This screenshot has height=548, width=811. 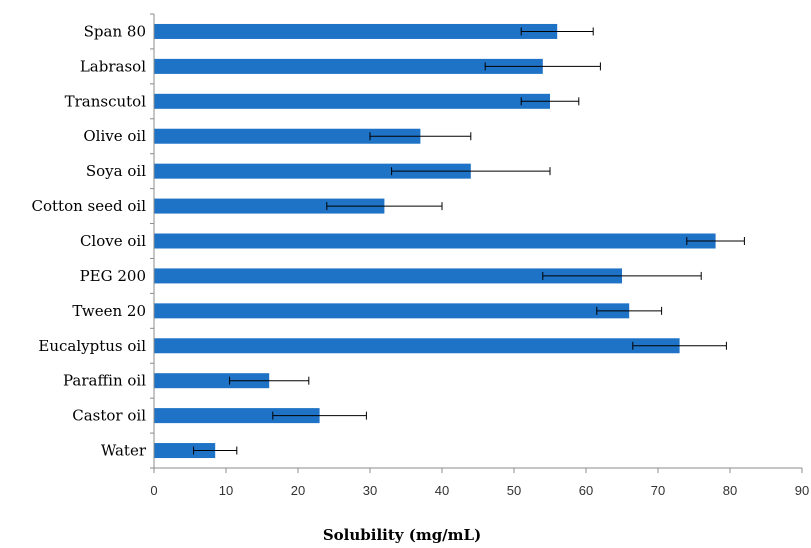 What do you see at coordinates (298, 490) in the screenshot?
I see `x-tick-label: 20` at bounding box center [298, 490].